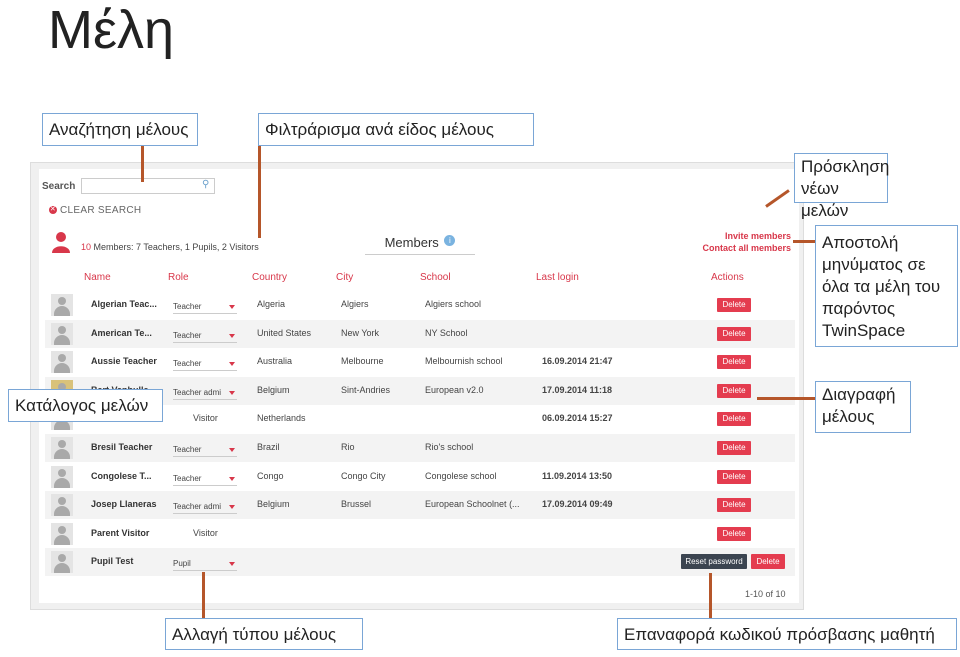  Describe the element at coordinates (464, 361) in the screenshot. I see `member-school: Melbournish school` at that location.